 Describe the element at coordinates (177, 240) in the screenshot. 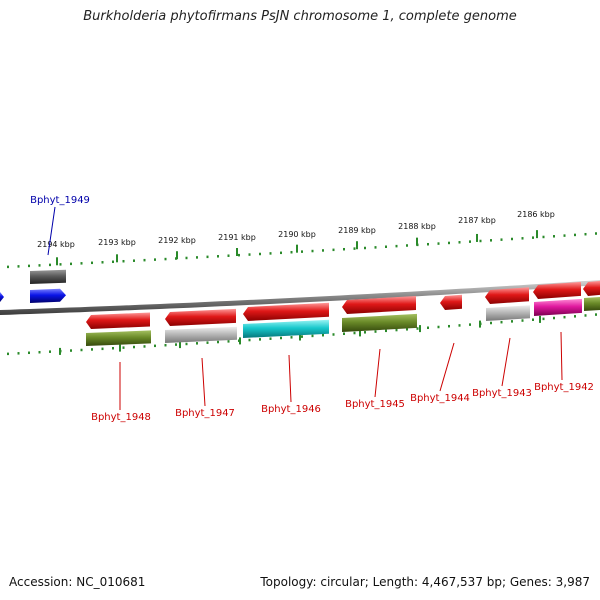

I see `tick-label: 2192 kbp` at that location.